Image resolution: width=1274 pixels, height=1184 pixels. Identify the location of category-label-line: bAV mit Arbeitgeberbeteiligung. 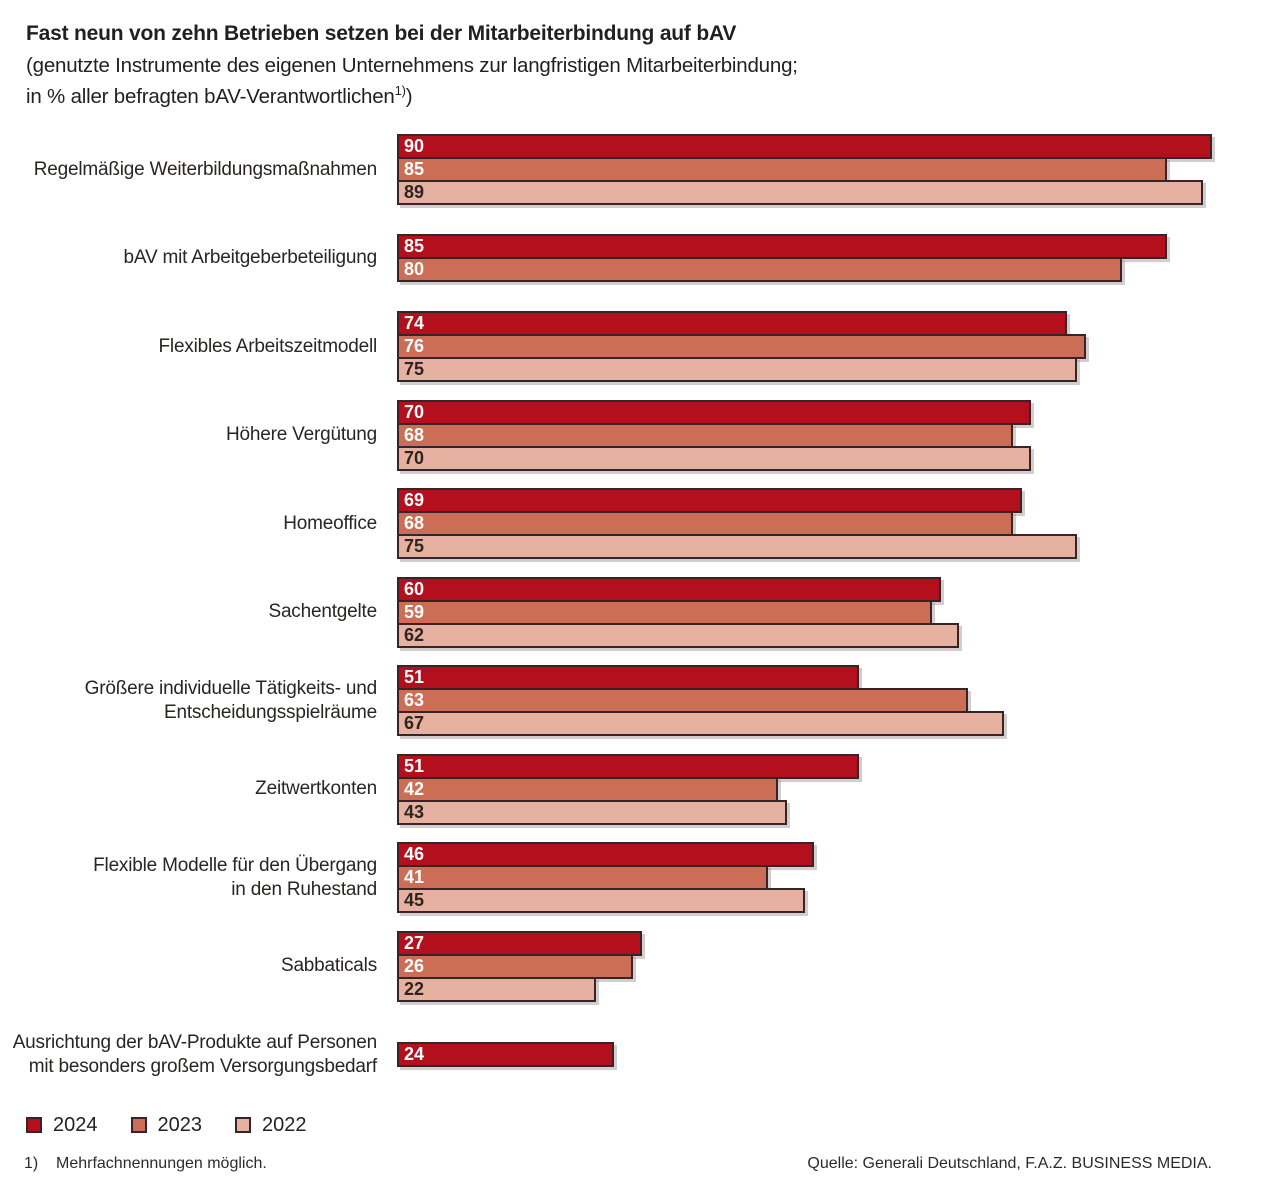
(250, 258).